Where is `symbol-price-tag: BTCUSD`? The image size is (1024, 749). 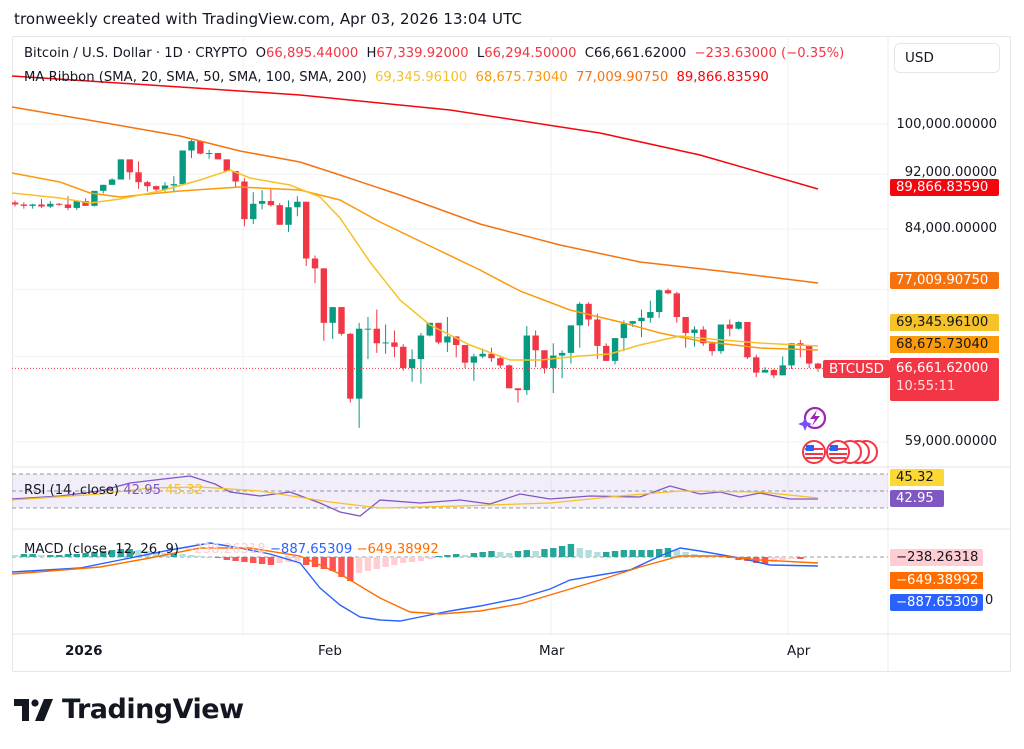 symbol-price-tag: BTCUSD is located at coordinates (856, 369).